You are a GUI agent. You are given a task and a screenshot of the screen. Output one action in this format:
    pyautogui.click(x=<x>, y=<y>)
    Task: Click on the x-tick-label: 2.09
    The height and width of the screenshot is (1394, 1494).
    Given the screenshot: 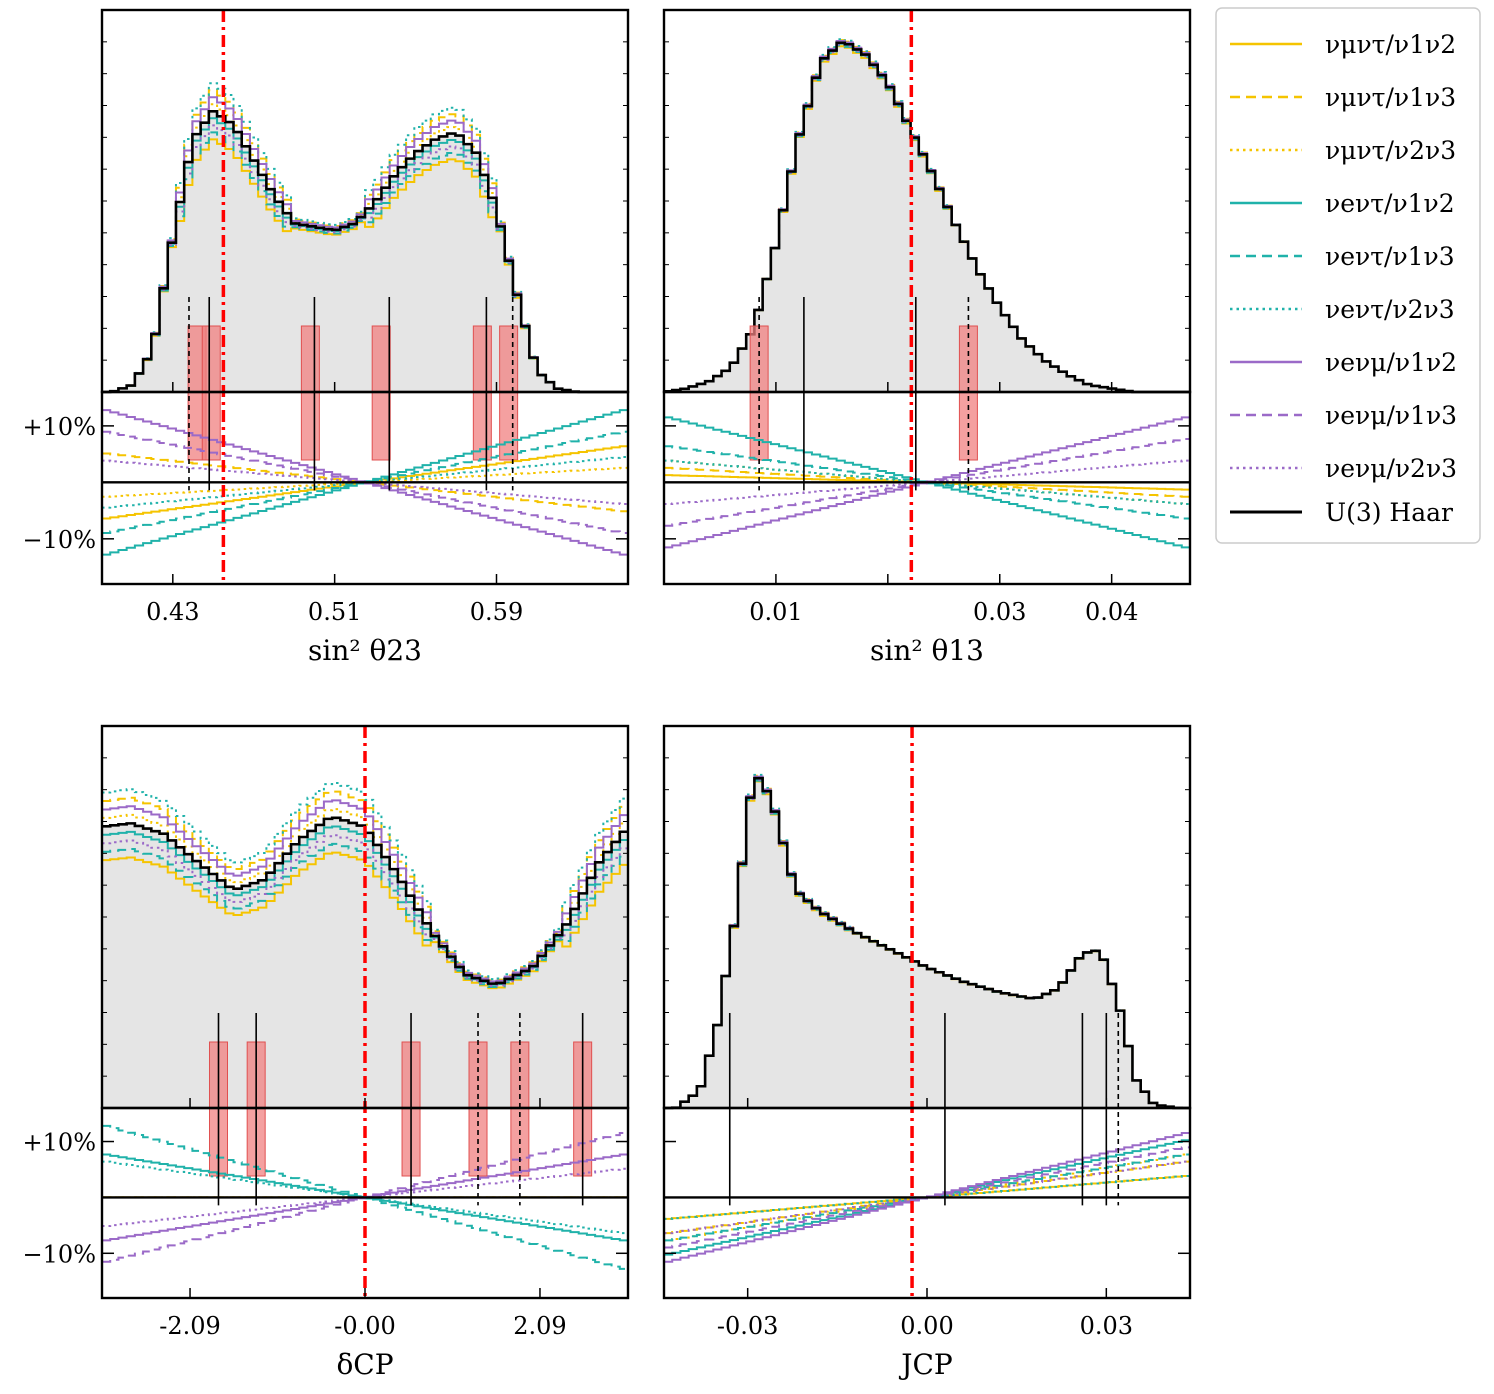 What is the action you would take?
    pyautogui.click(x=539, y=1326)
    